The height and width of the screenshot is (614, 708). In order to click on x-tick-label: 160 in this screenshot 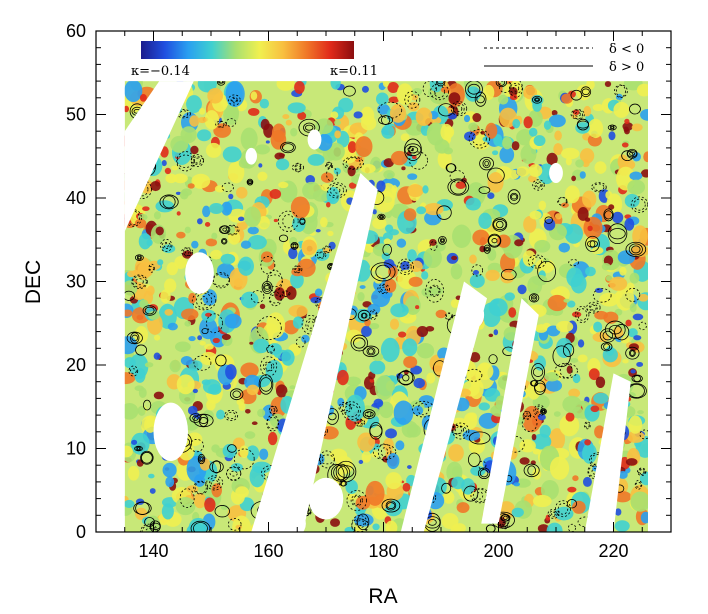, I will do `click(268, 551)`.